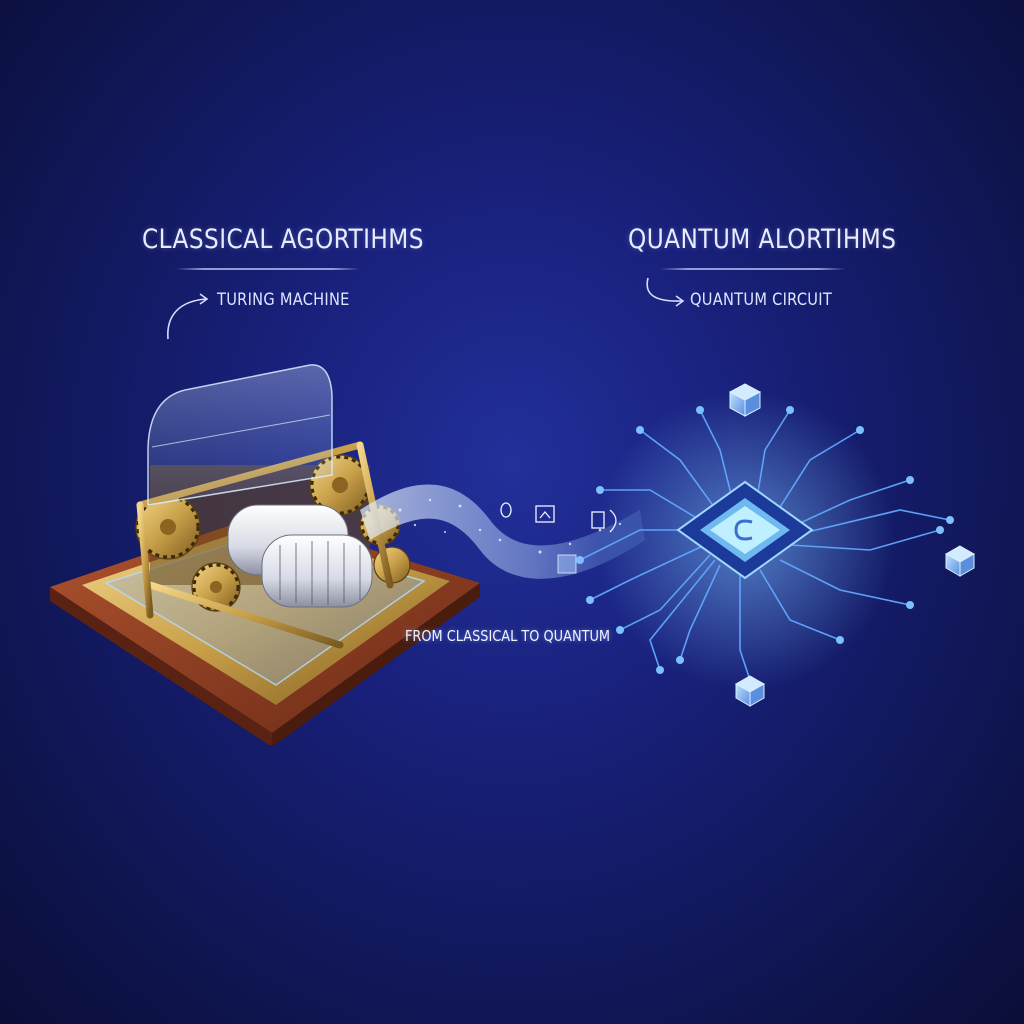 Image resolution: width=1024 pixels, height=1024 pixels. I want to click on quantum-title: QUANTUM ALORTIHMS, so click(762, 239).